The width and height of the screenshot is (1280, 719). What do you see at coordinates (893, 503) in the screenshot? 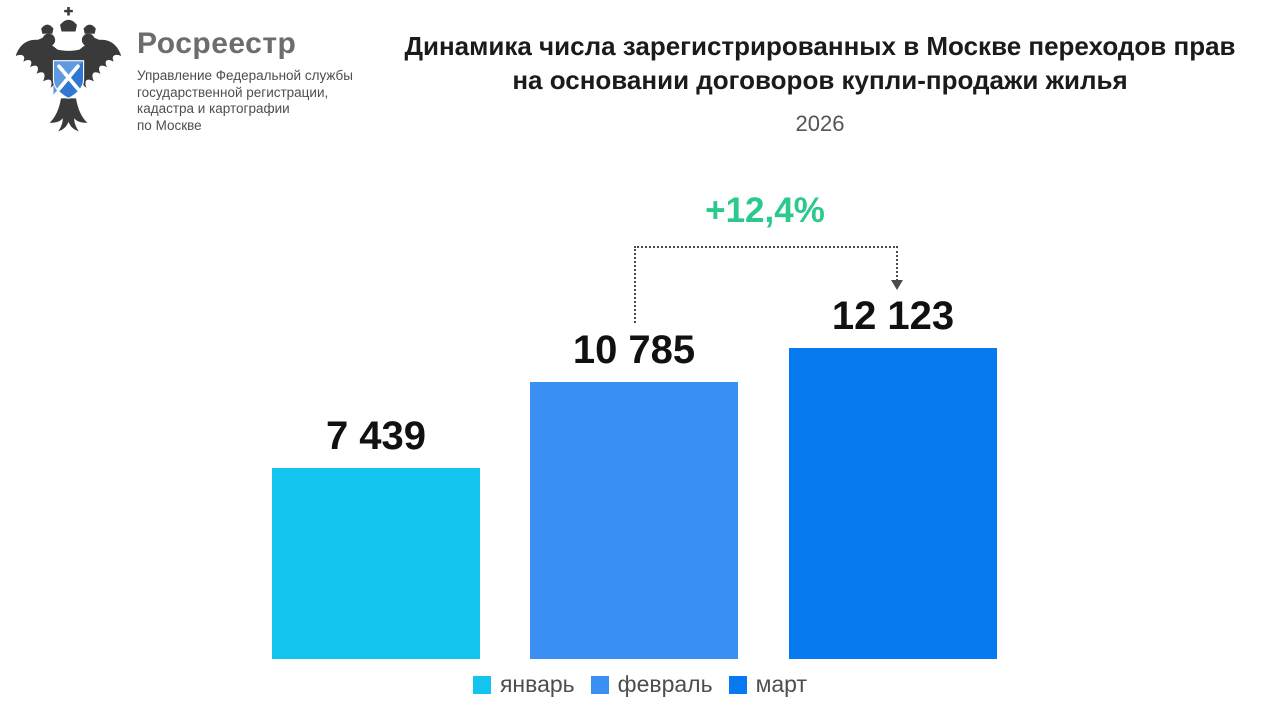
I see `bar-rect-march` at bounding box center [893, 503].